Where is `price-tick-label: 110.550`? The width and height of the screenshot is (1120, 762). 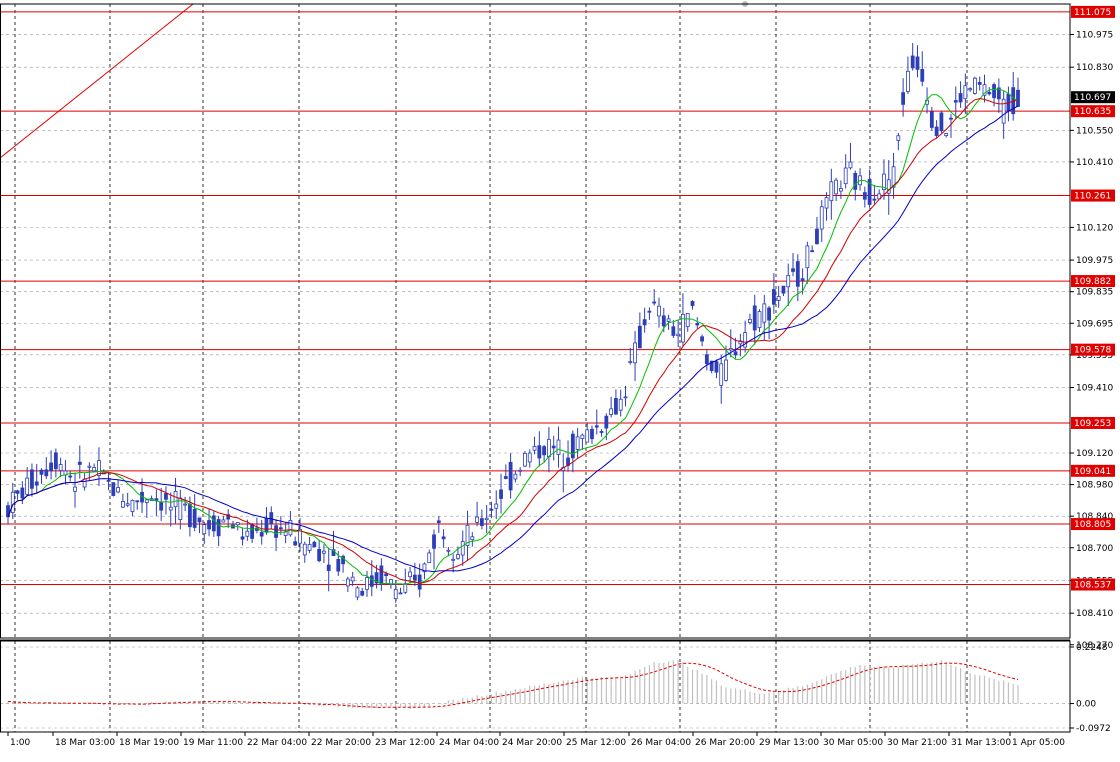 price-tick-label: 110.550 is located at coordinates (1094, 131).